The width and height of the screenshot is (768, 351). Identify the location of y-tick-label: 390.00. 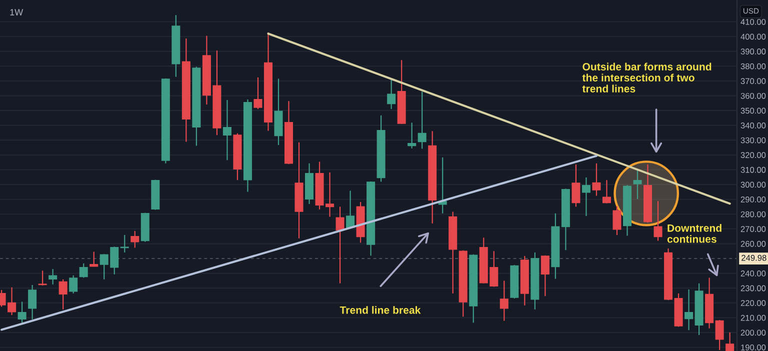
(753, 51).